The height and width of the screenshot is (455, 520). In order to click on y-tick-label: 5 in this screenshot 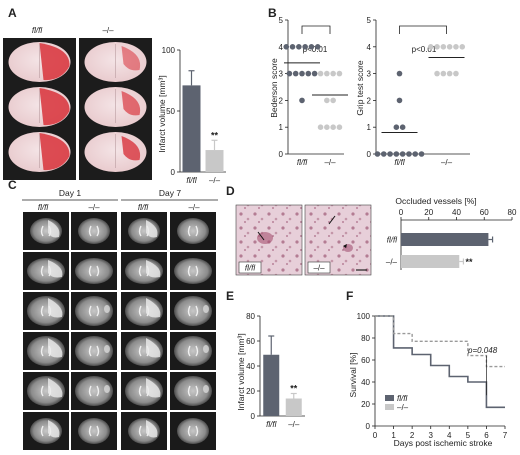, I will do `click(281, 20)`.